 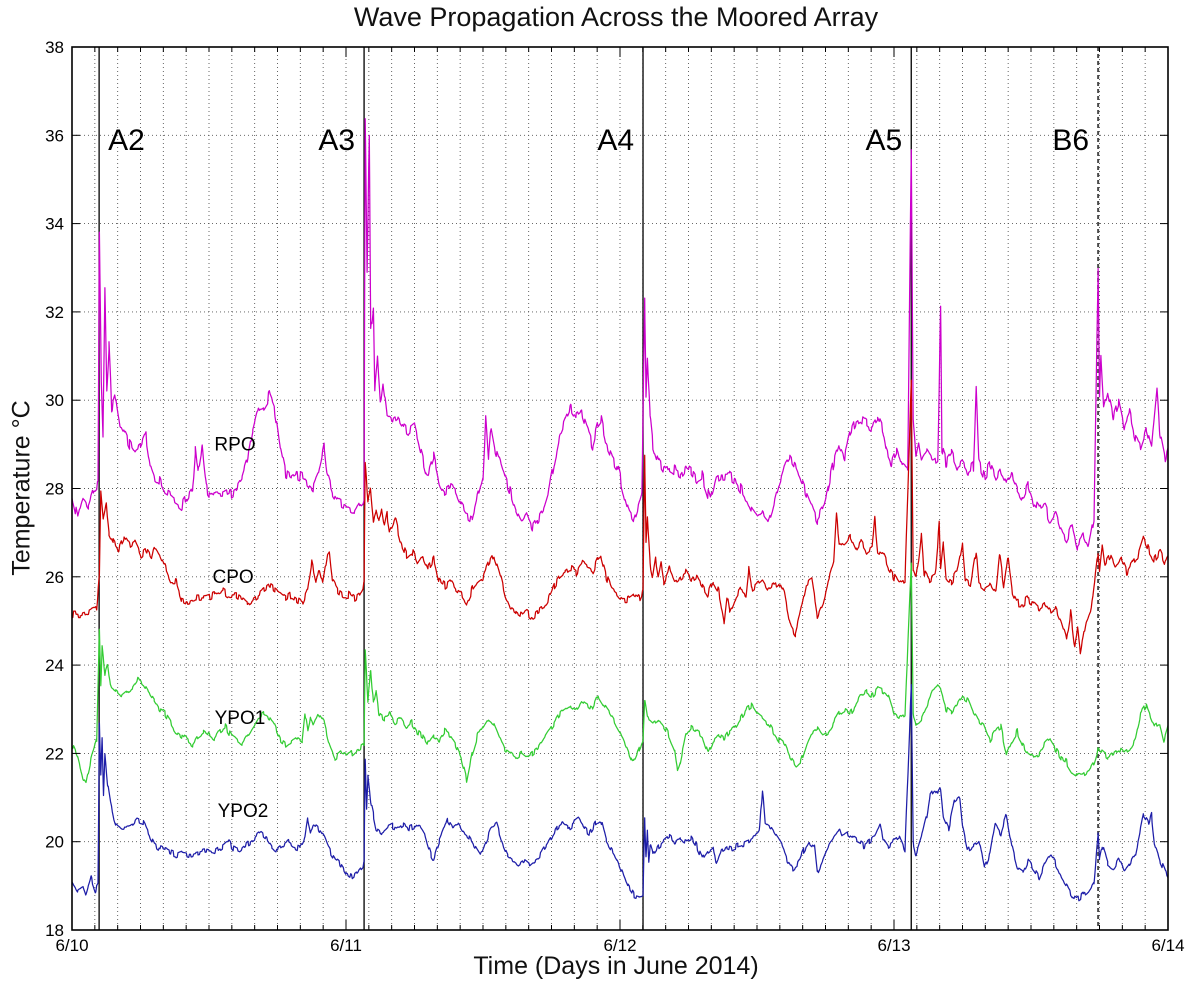 I want to click on event-label-A5: A5, so click(x=884, y=140).